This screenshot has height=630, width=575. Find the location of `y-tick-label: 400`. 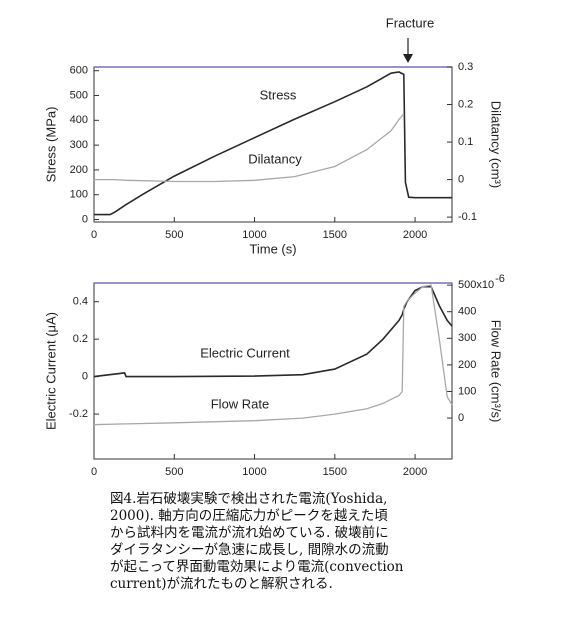

y-tick-label: 400 is located at coordinates (79, 120).